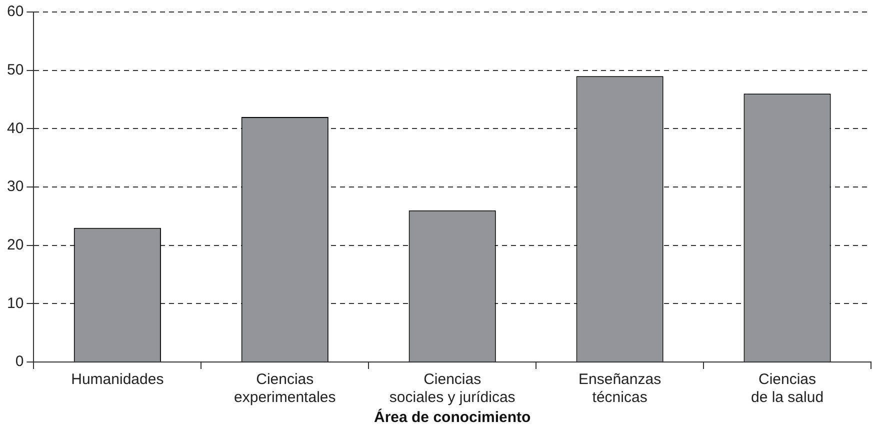 The height and width of the screenshot is (435, 881). What do you see at coordinates (117, 379) in the screenshot?
I see `x-tick-label: Humanidades` at bounding box center [117, 379].